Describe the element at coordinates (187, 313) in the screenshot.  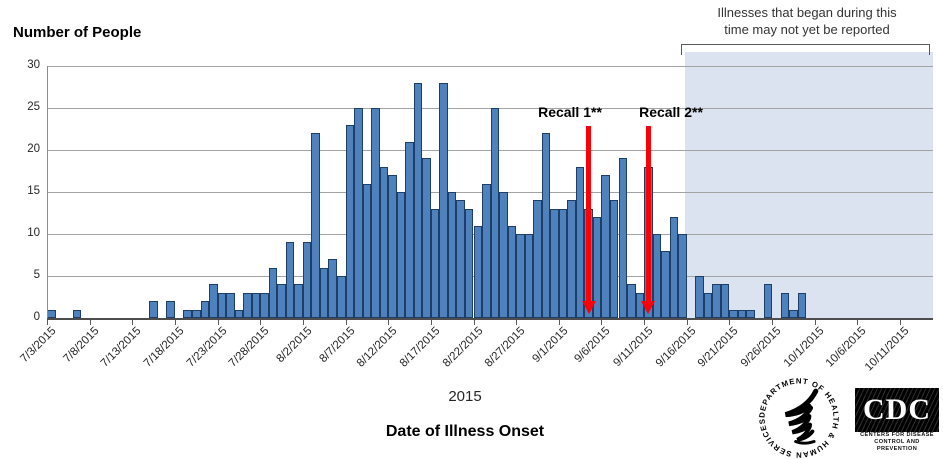
I see `bar-7/19/2015` at that location.